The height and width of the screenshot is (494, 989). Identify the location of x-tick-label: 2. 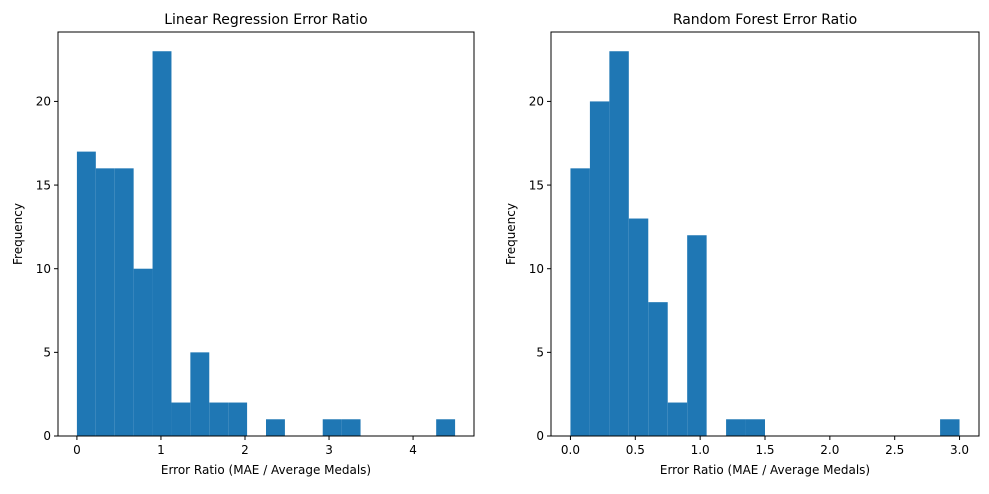
(245, 450).